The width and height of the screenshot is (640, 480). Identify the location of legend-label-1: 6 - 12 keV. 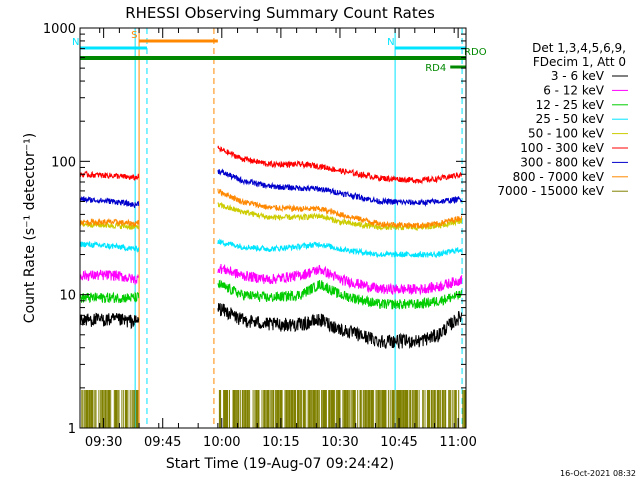
(574, 90).